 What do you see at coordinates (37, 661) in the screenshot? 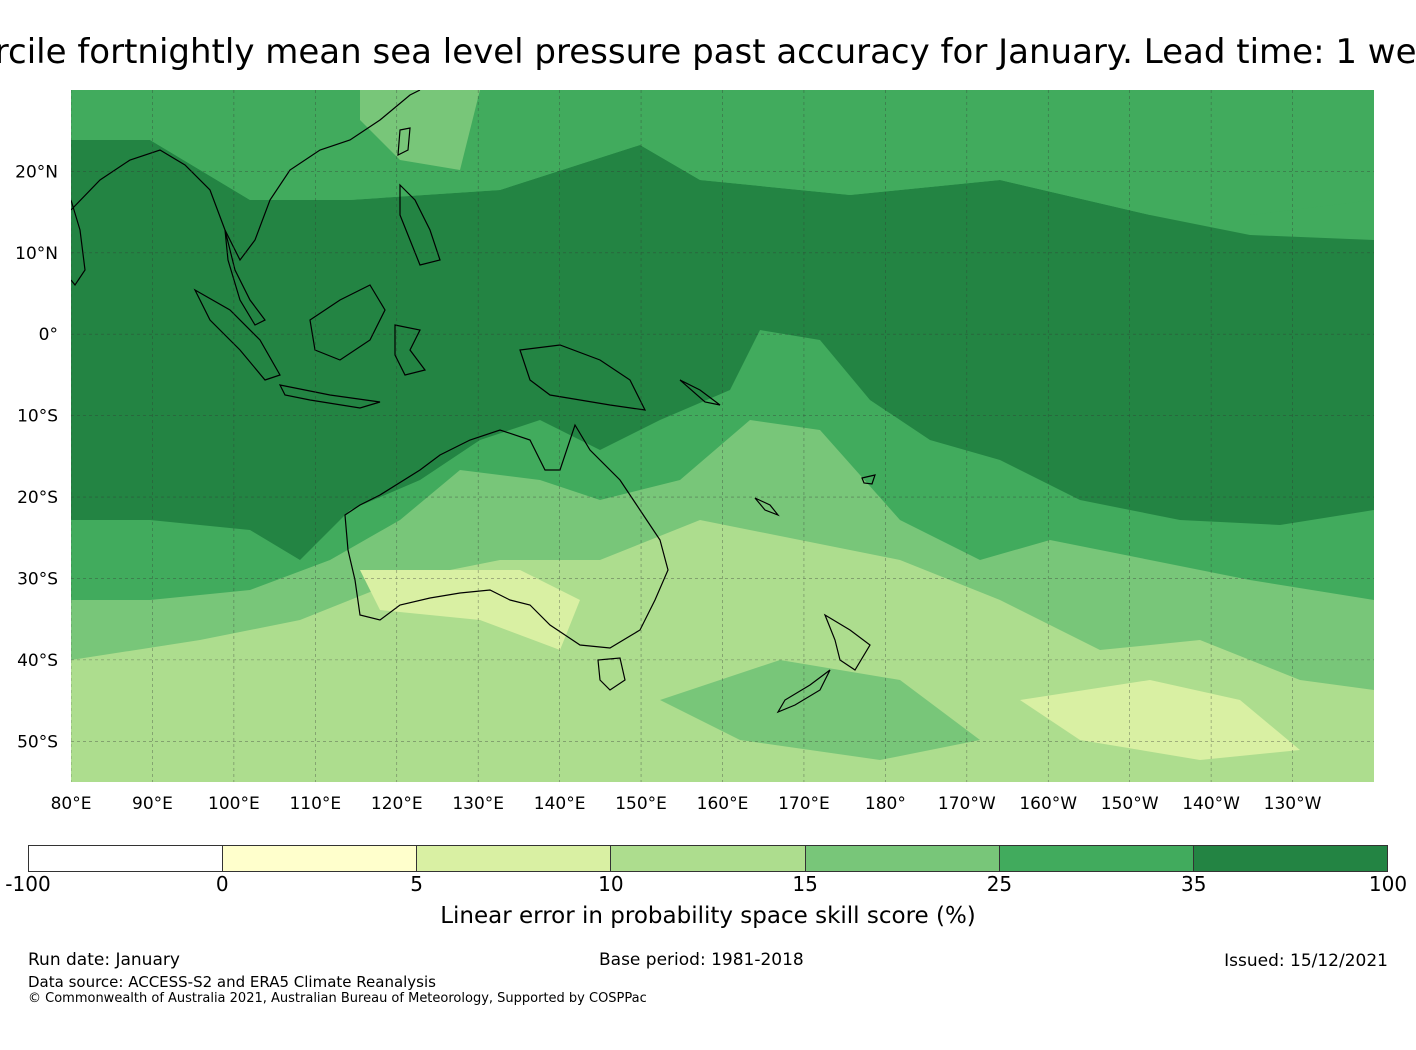
I see `latitude-tick-label: 40°S` at bounding box center [37, 661].